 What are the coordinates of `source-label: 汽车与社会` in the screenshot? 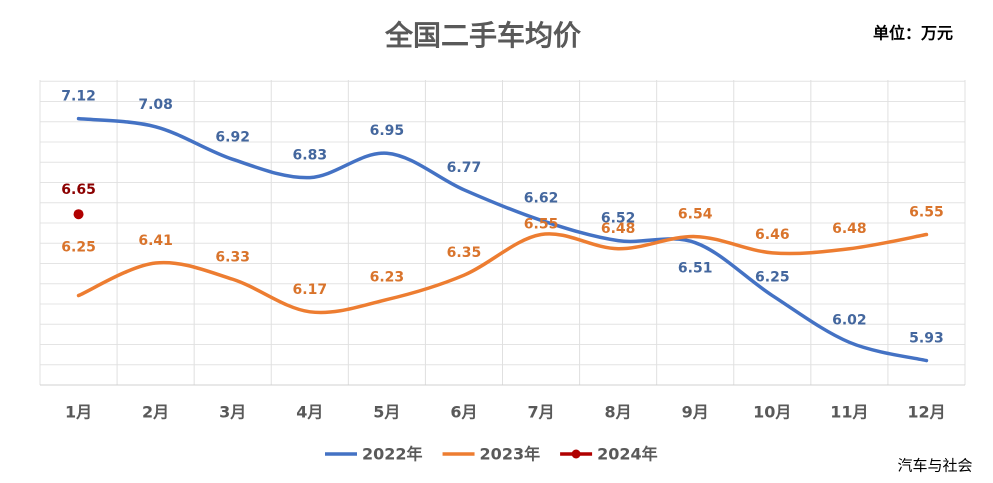 It's located at (934, 466).